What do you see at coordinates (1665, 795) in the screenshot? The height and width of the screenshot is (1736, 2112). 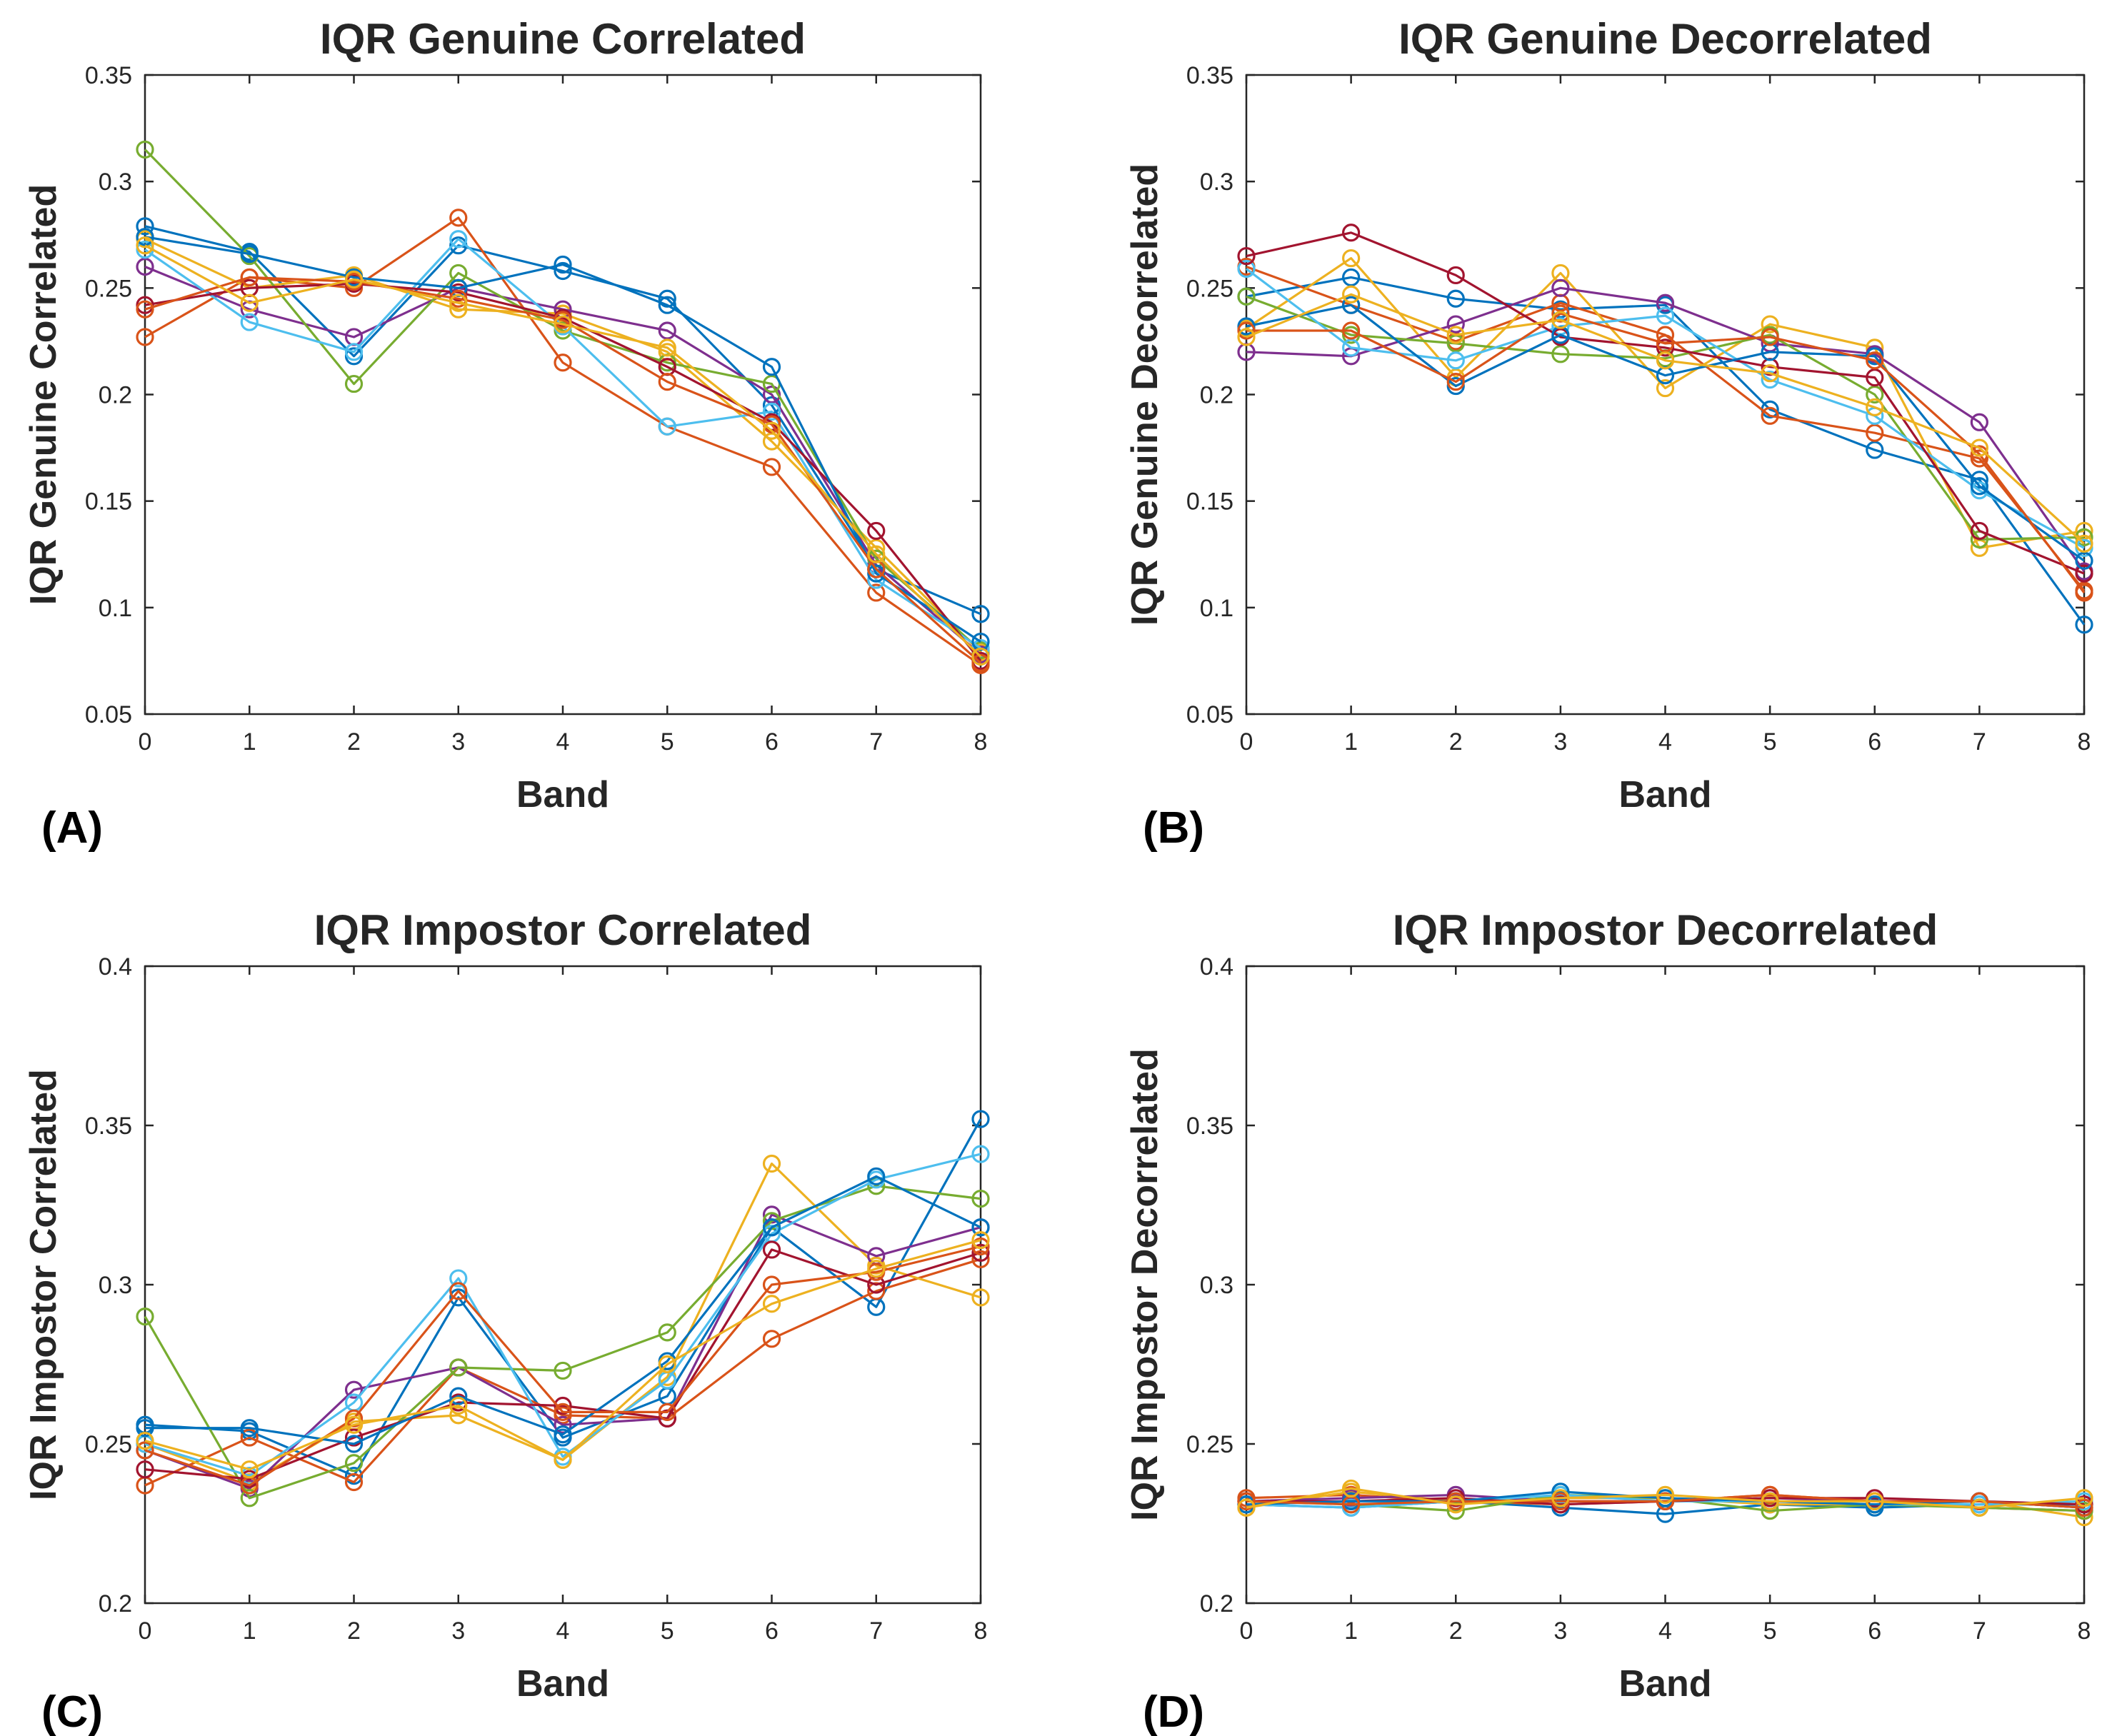 I see `x-axis-label: Band` at bounding box center [1665, 795].